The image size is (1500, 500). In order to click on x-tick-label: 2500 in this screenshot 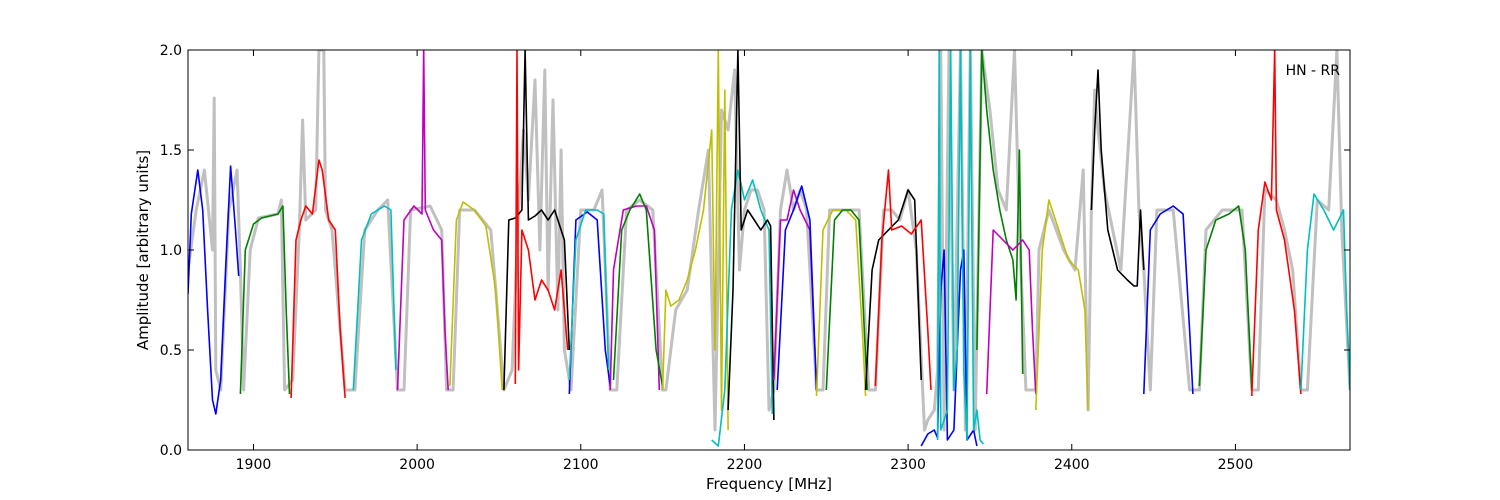, I will do `click(1236, 465)`.